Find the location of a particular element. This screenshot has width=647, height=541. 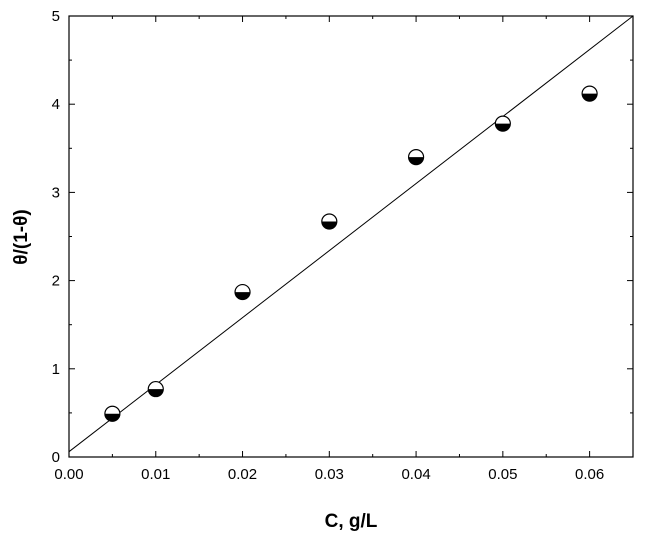

x-tick-label: 0.05 is located at coordinates (502, 474).